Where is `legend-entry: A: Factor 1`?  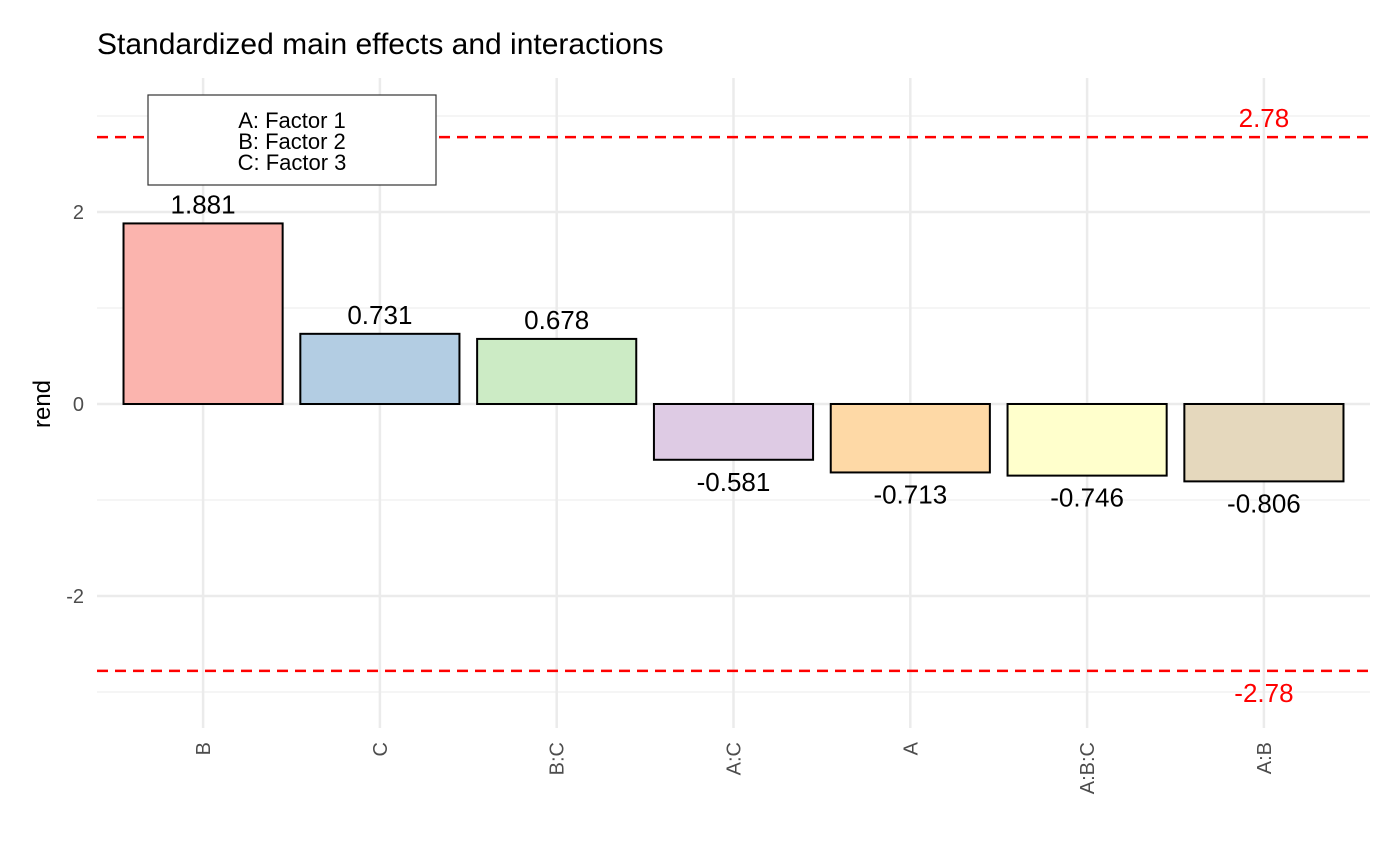 legend-entry: A: Factor 1 is located at coordinates (292, 120).